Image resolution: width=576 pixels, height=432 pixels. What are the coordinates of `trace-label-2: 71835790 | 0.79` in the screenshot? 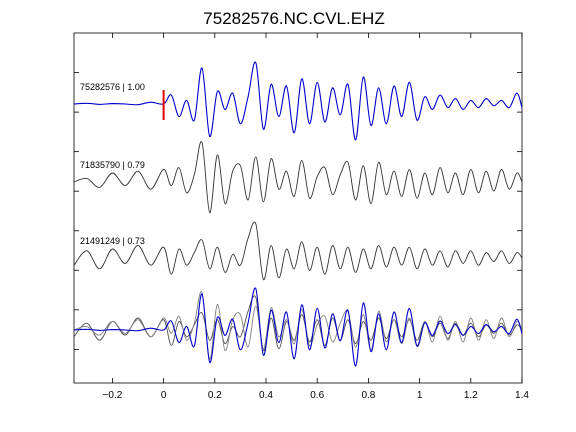 It's located at (112, 165).